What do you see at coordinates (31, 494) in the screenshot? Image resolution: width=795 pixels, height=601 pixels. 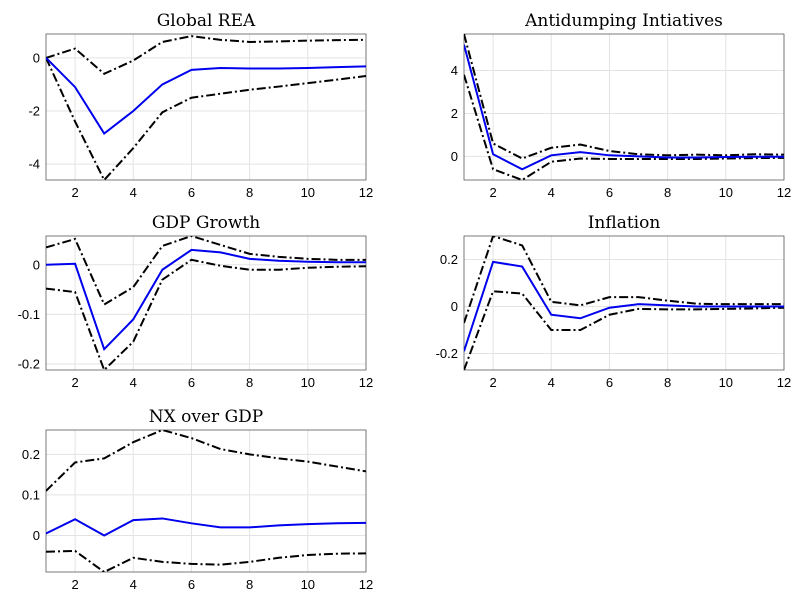 I see `y-tick-label: 0.1` at bounding box center [31, 494].